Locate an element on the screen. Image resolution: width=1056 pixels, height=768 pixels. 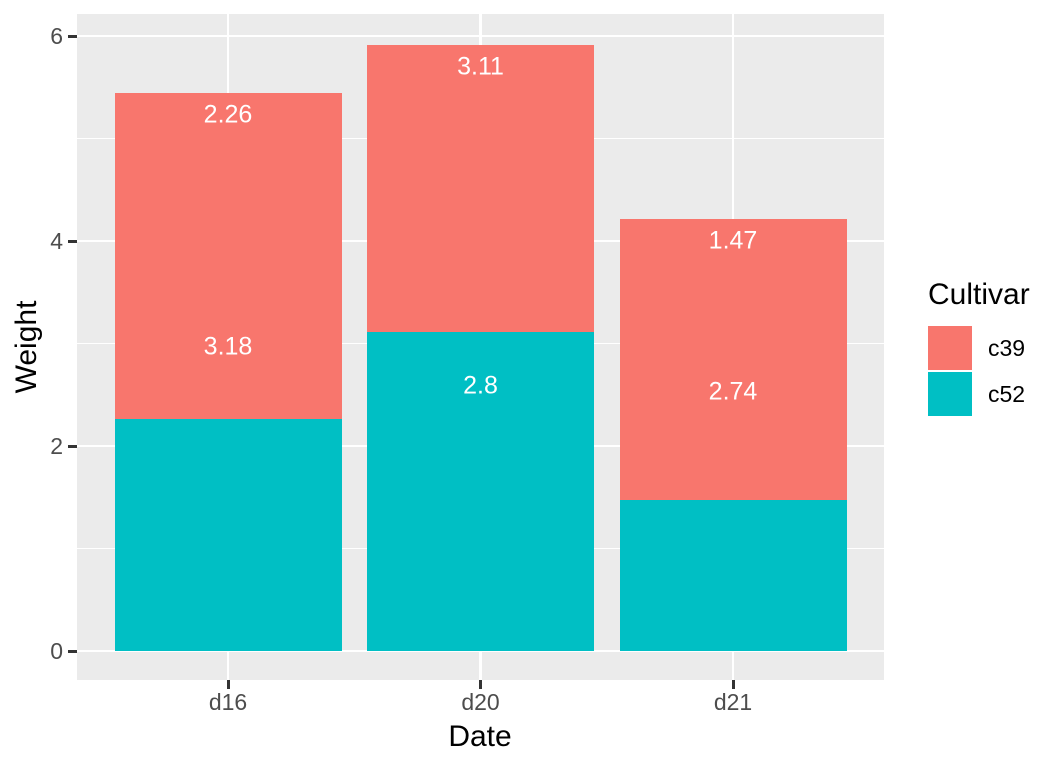
legend-entries: c39 c52 is located at coordinates (979, 371).